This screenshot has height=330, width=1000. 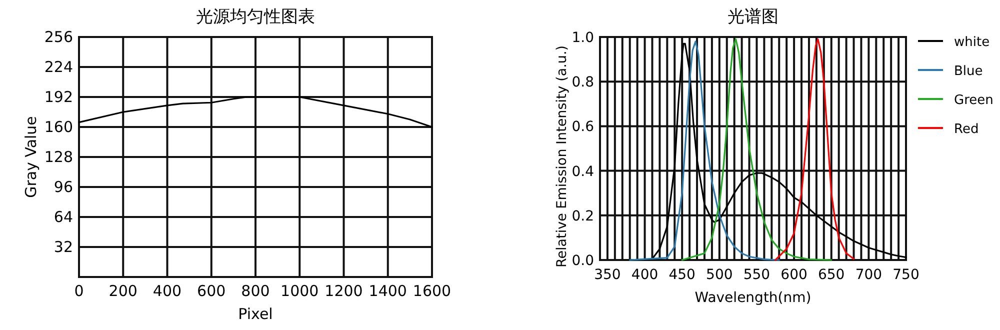 What do you see at coordinates (583, 127) in the screenshot?
I see `y-tick-label: 0.6` at bounding box center [583, 127].